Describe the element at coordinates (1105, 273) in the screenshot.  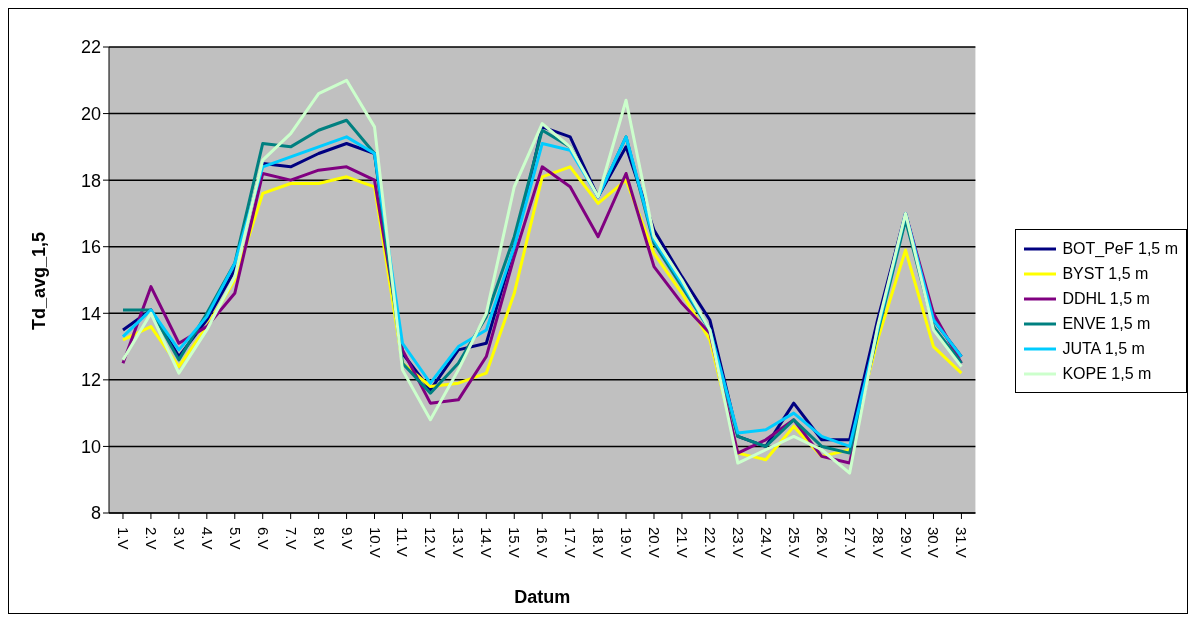
I see `legend-label: BYST 1,5 m` at that location.